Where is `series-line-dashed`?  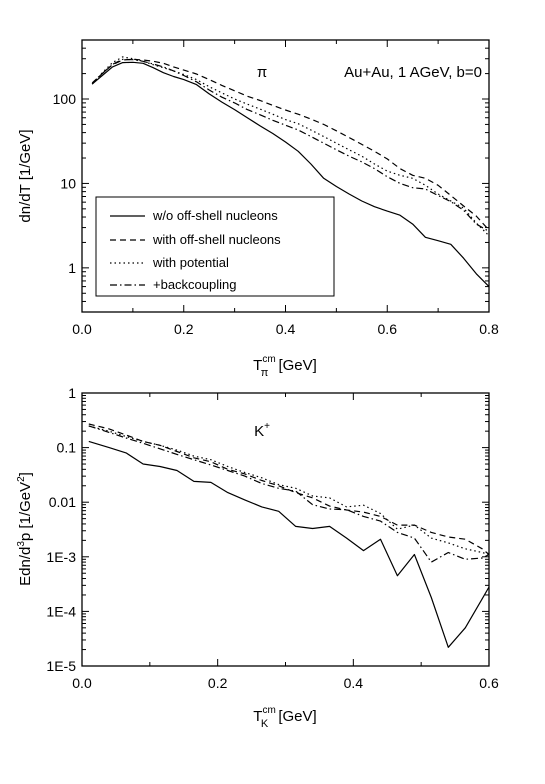 series-line-dashed is located at coordinates (289, 489).